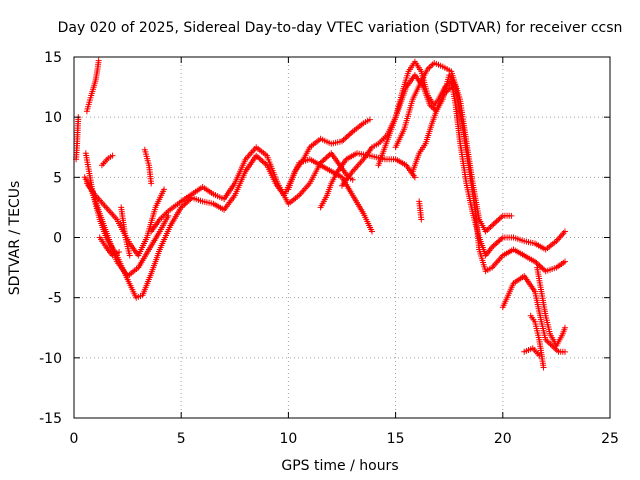  What do you see at coordinates (181, 439) in the screenshot?
I see `x-tick-label: 5` at bounding box center [181, 439].